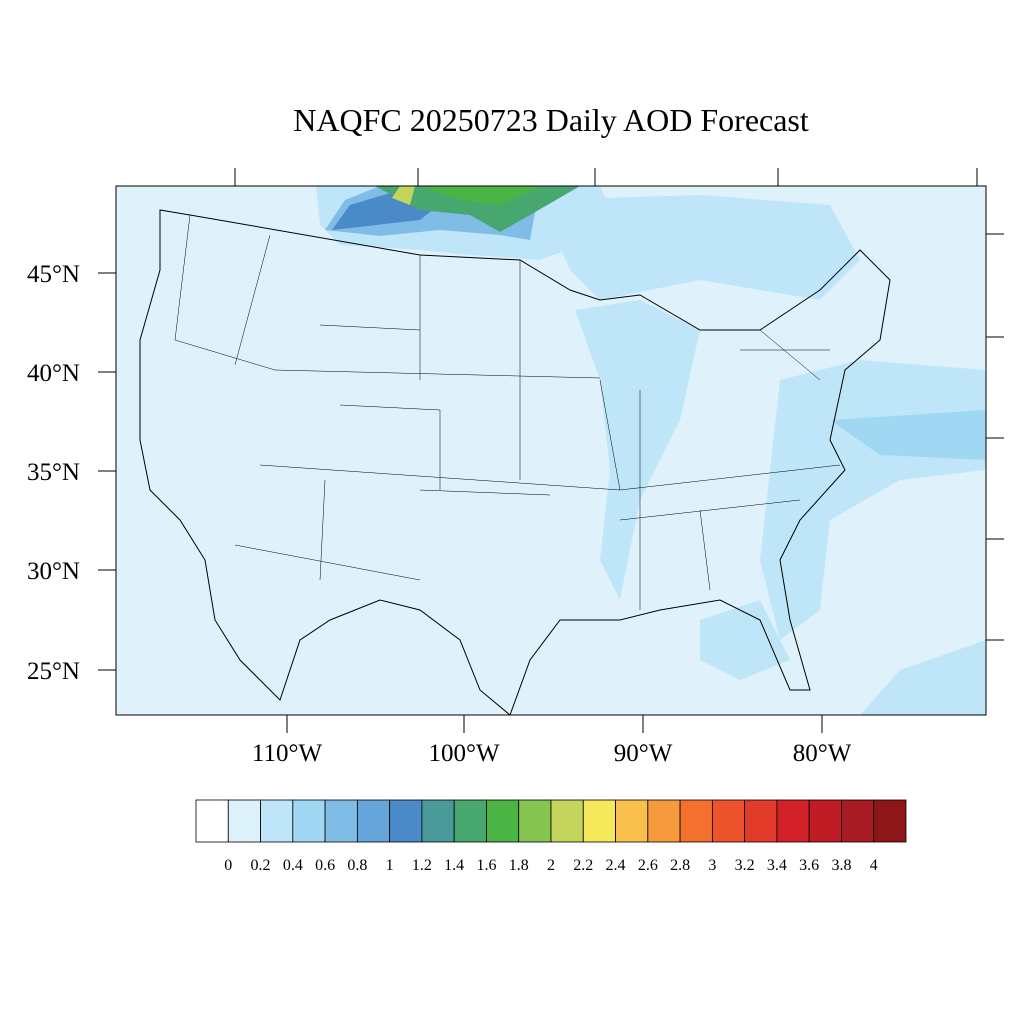 The height and width of the screenshot is (1024, 1024). What do you see at coordinates (551, 865) in the screenshot?
I see `colorbar-label: 2` at bounding box center [551, 865].